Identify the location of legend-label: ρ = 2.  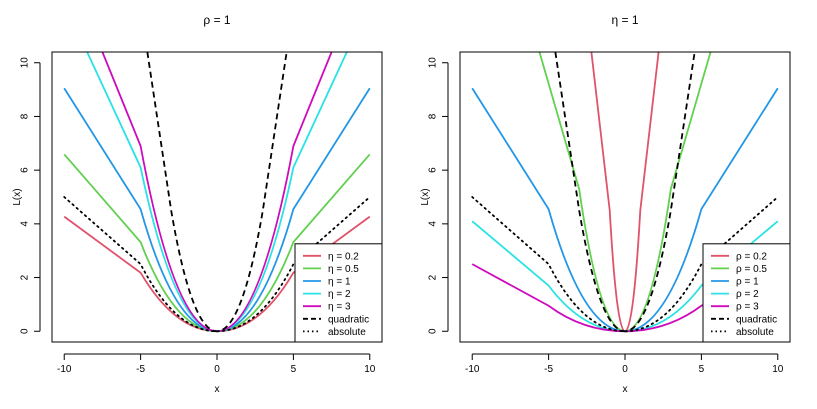
(747, 294).